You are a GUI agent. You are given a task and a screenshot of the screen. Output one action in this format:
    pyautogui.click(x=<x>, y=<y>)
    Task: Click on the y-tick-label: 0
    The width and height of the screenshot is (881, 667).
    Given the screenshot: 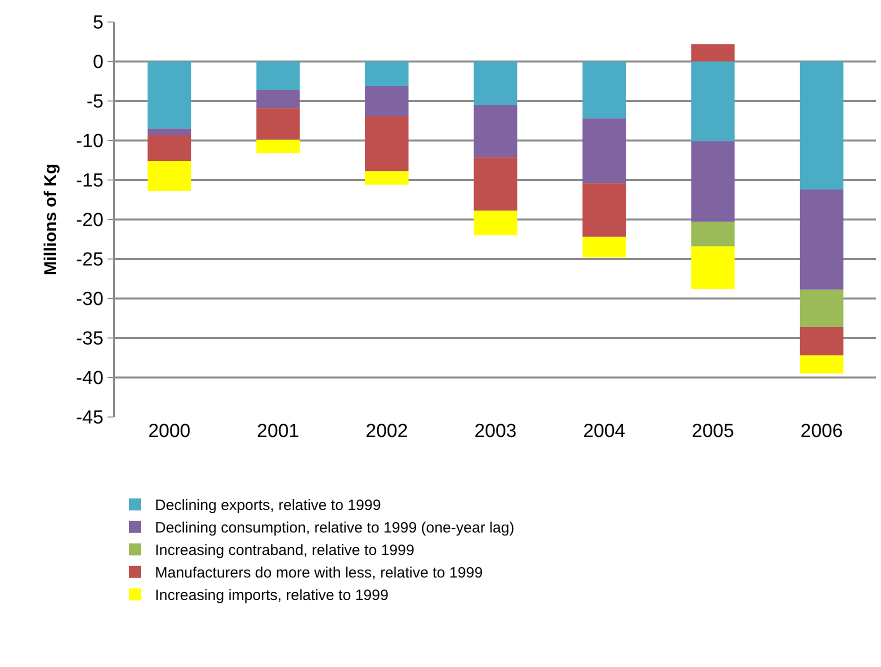 What is the action you would take?
    pyautogui.click(x=98, y=63)
    